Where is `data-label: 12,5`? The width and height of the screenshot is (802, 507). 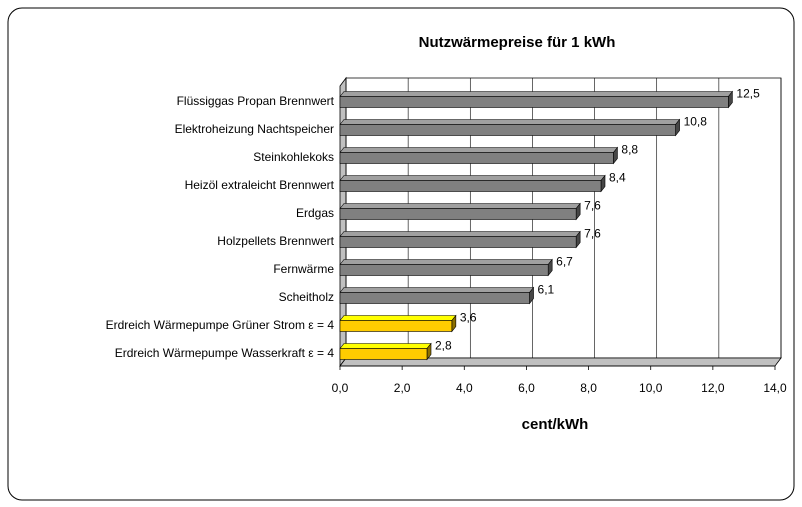
data-label: 12,5 is located at coordinates (748, 94).